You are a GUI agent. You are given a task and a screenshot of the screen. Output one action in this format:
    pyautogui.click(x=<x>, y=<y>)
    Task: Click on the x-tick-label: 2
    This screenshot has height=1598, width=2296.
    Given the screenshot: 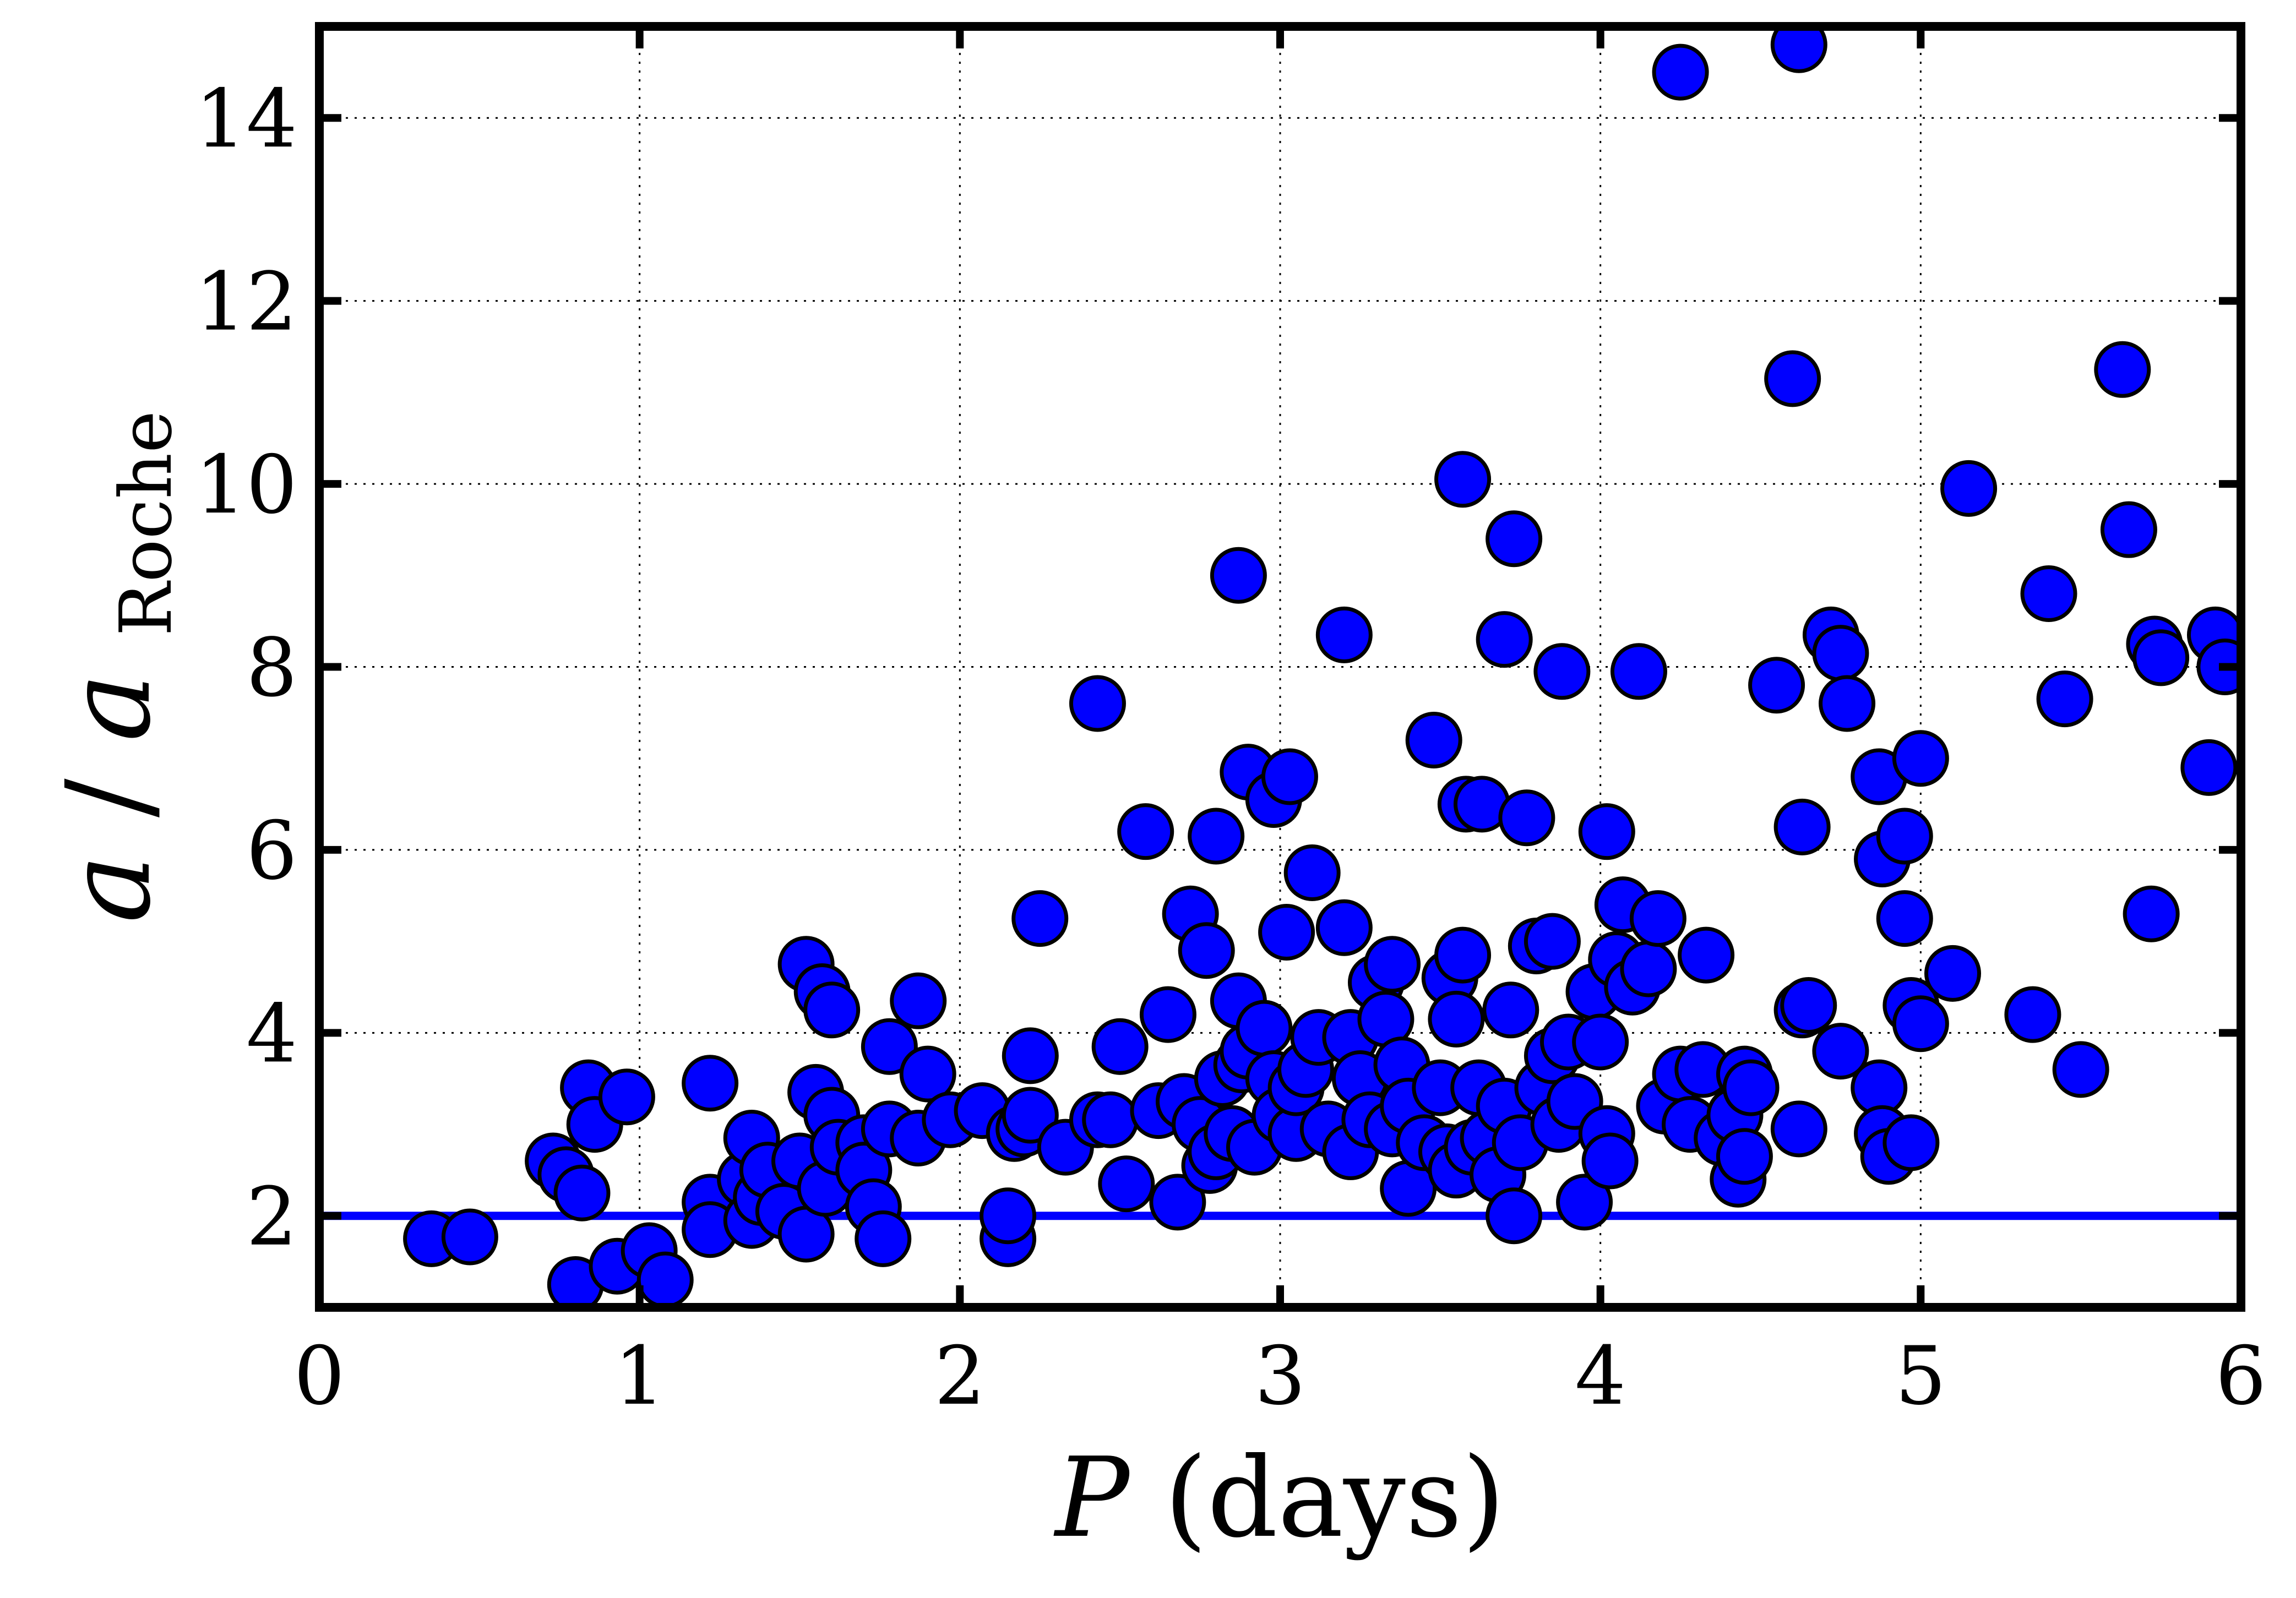 What is the action you would take?
    pyautogui.click(x=960, y=1376)
    